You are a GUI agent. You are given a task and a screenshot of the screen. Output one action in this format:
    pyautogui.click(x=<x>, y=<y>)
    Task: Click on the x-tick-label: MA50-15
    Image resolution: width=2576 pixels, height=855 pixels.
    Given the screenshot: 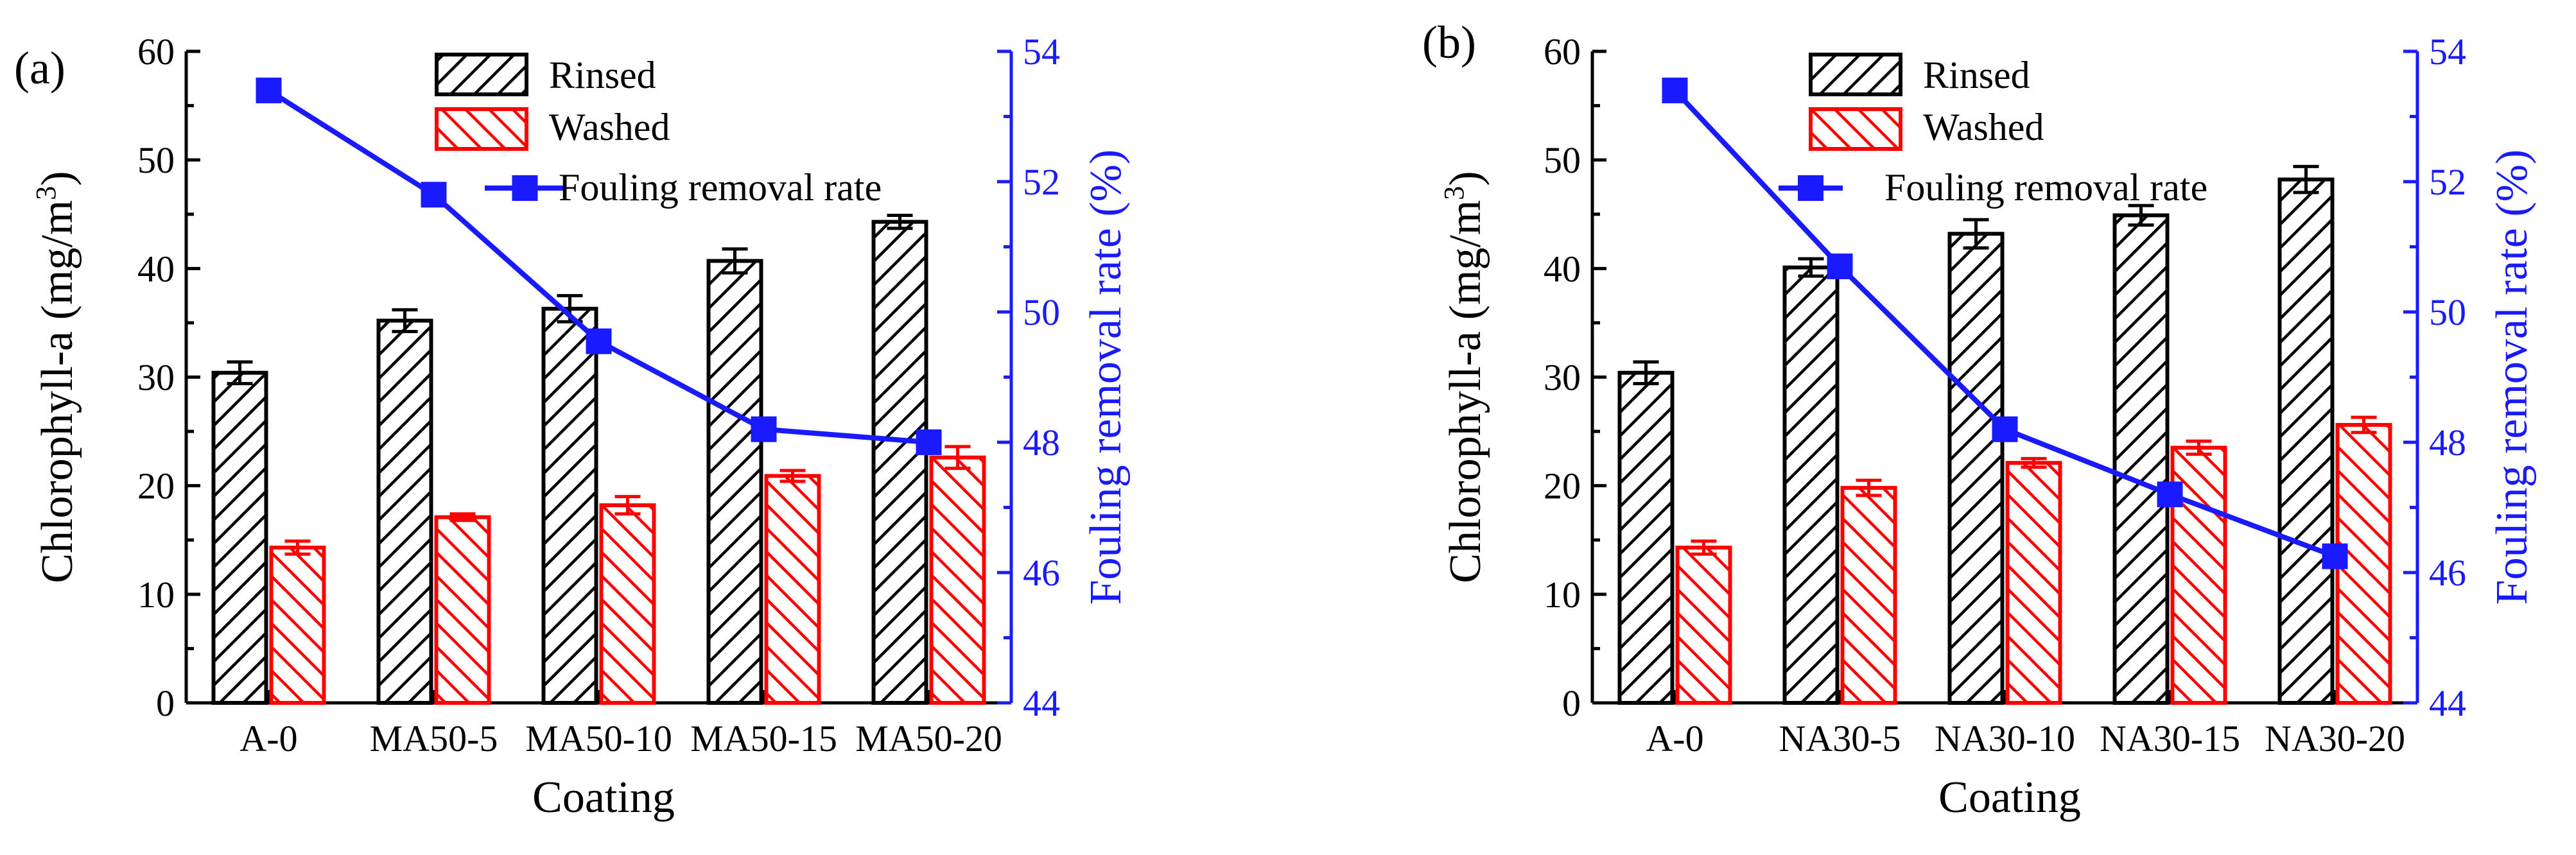 What is the action you would take?
    pyautogui.click(x=763, y=738)
    